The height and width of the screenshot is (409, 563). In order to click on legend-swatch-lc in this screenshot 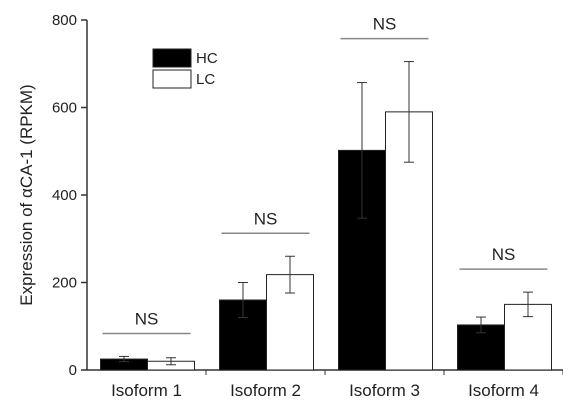, I will do `click(172, 79)`.